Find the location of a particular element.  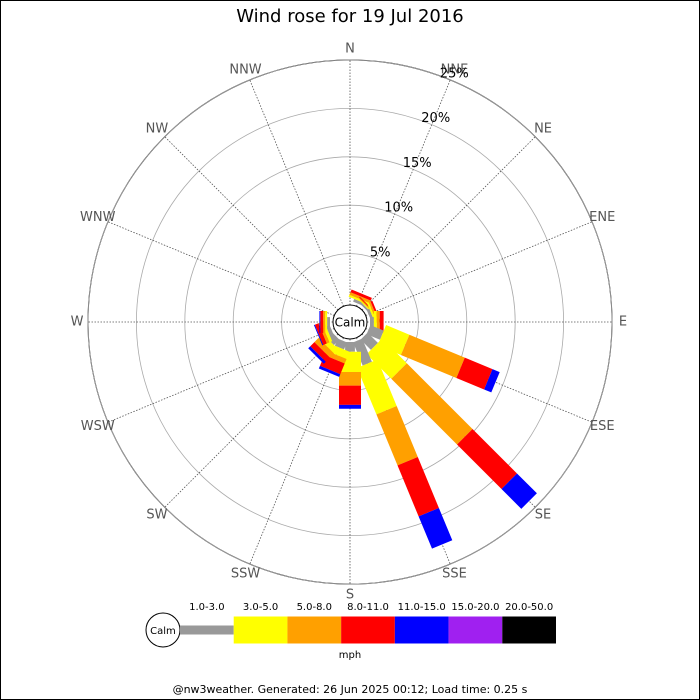

ring-label: 25% is located at coordinates (454, 73).